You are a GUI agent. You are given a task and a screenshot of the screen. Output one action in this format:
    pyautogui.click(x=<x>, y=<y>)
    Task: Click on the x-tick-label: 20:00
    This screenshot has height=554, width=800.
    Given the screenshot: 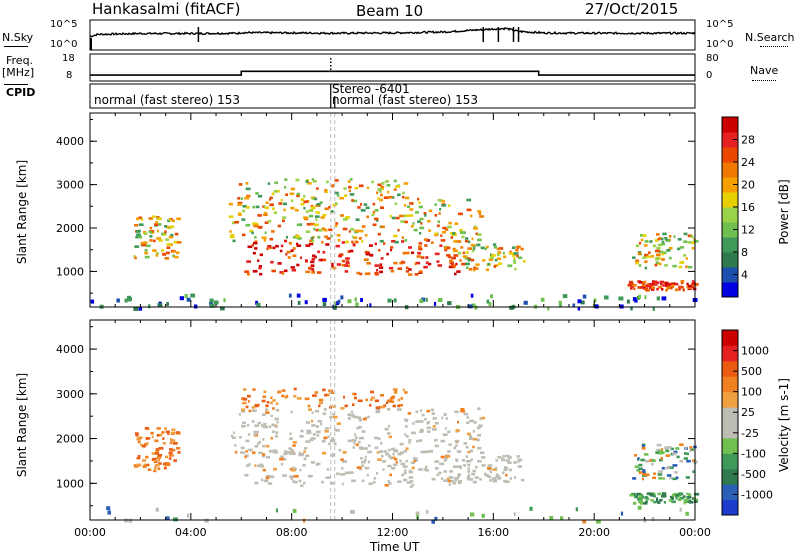 What is the action you would take?
    pyautogui.click(x=594, y=532)
    